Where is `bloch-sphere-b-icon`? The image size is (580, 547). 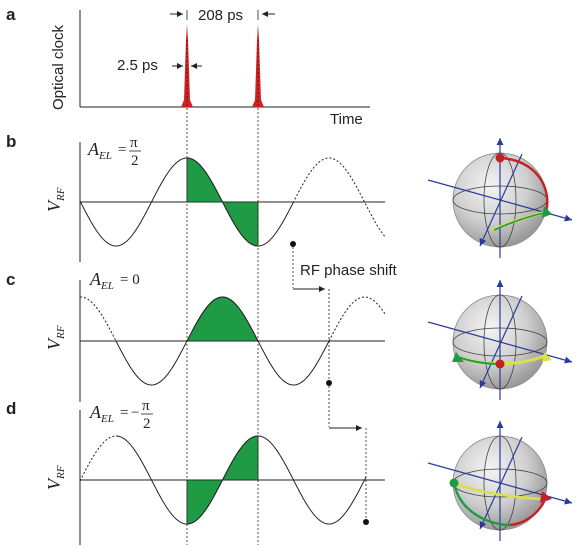
bloch-sphere-b-icon is located at coordinates (500, 198).